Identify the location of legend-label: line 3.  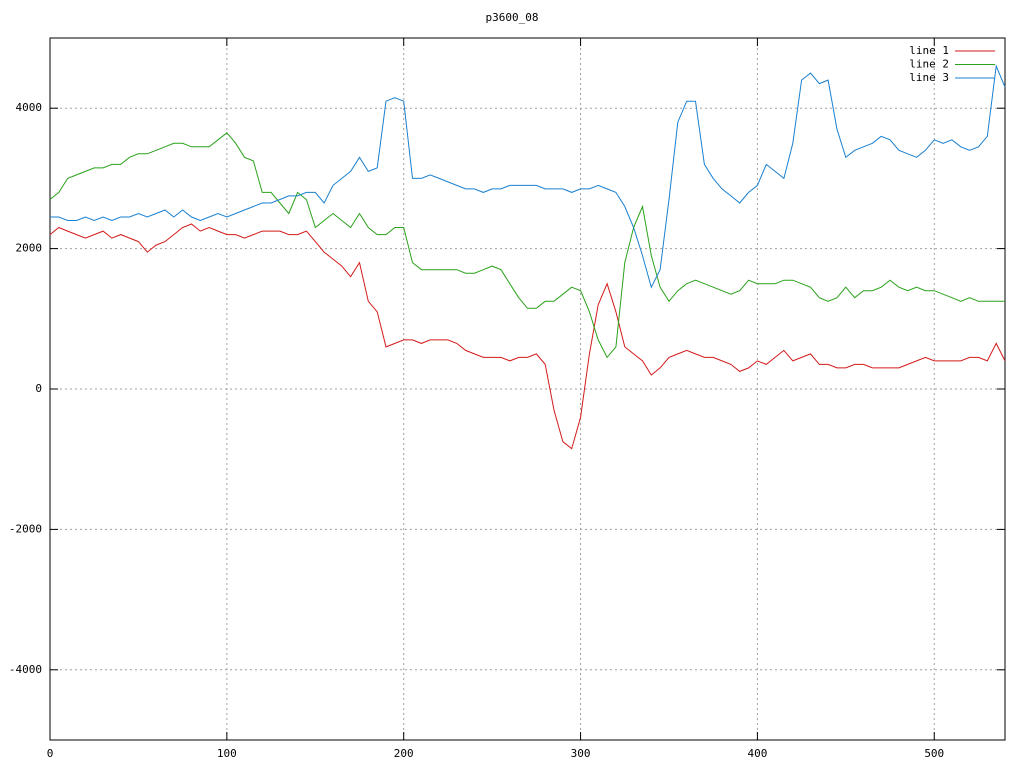
(929, 77).